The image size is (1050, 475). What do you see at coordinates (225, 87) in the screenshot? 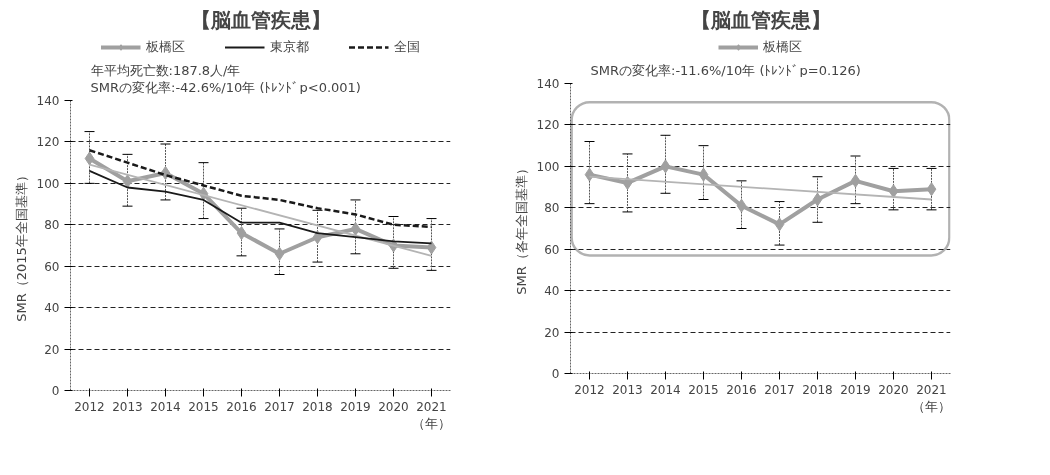
I see `text: SMRの変化率:-42.6%/10年 (ﾄﾚﾝﾄﾞp<0.001)` at bounding box center [225, 87].